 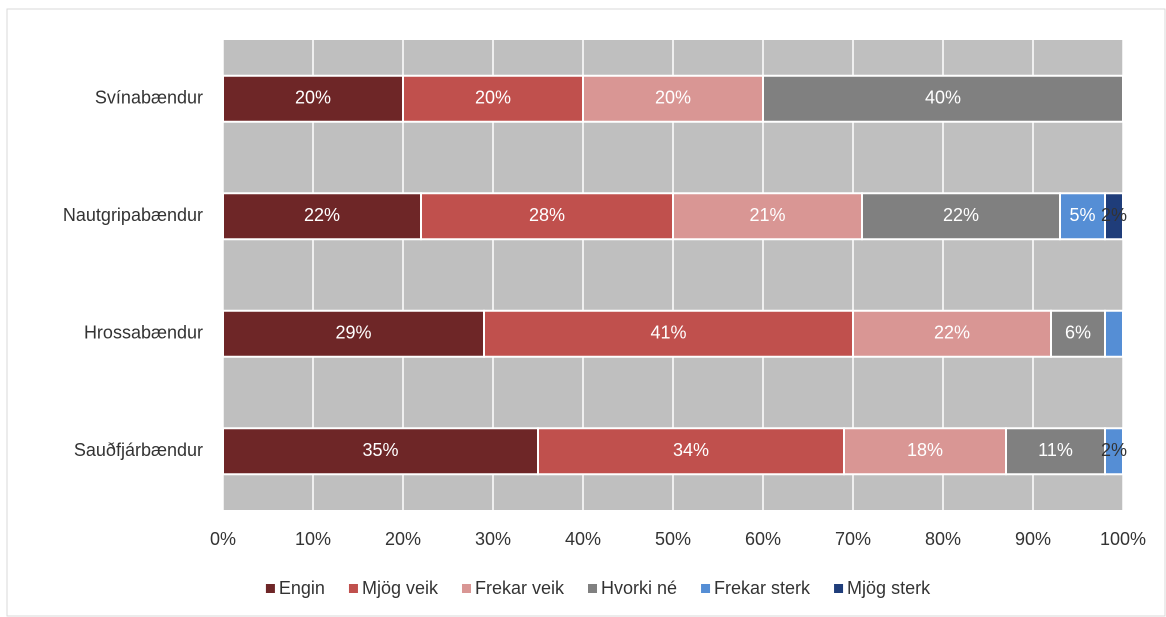 I want to click on data-label: 5%, so click(x=1082, y=215).